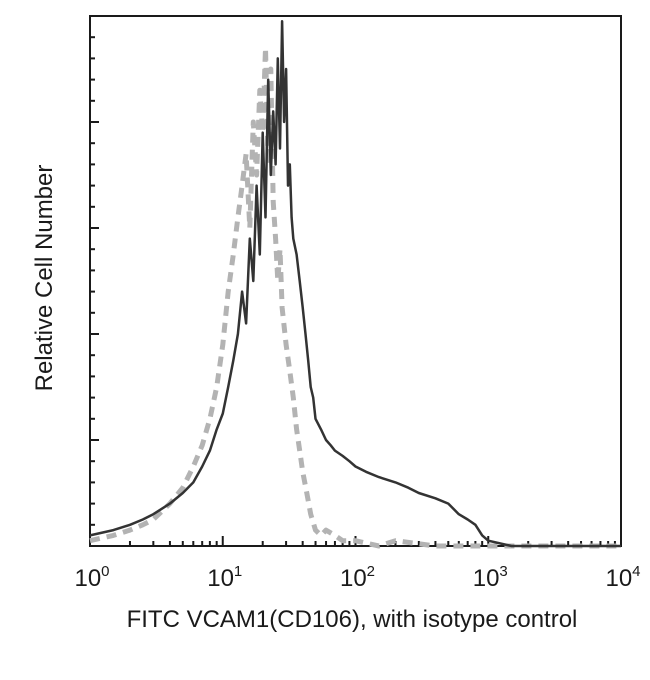 This screenshot has width=650, height=680. What do you see at coordinates (352, 619) in the screenshot?
I see `x-axis-label: FITC VCAM1(CD106), with isotype control` at bounding box center [352, 619].